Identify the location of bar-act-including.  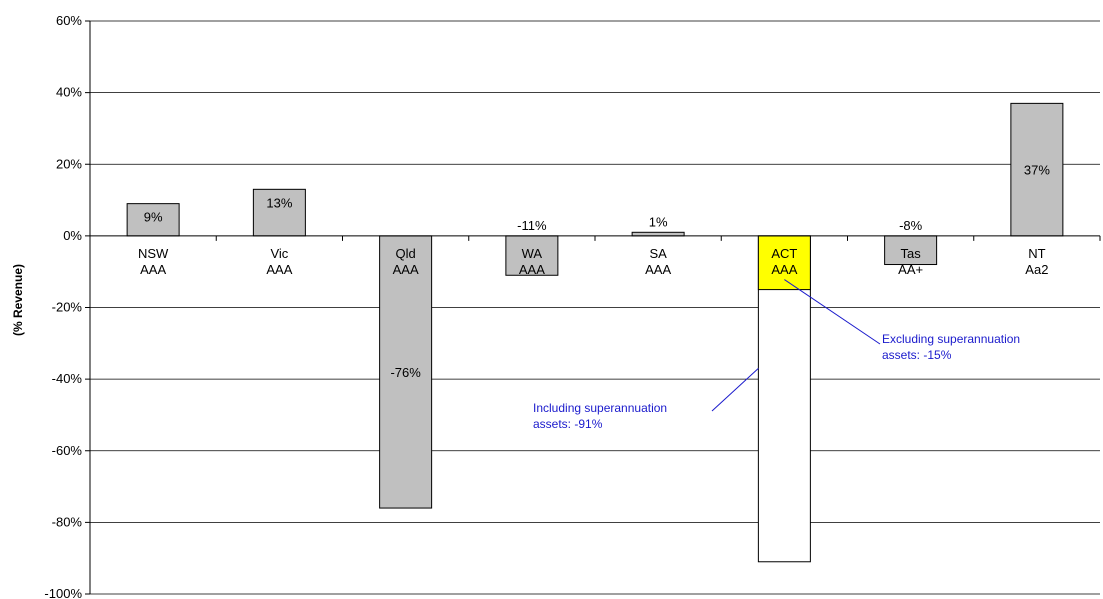
(784, 399).